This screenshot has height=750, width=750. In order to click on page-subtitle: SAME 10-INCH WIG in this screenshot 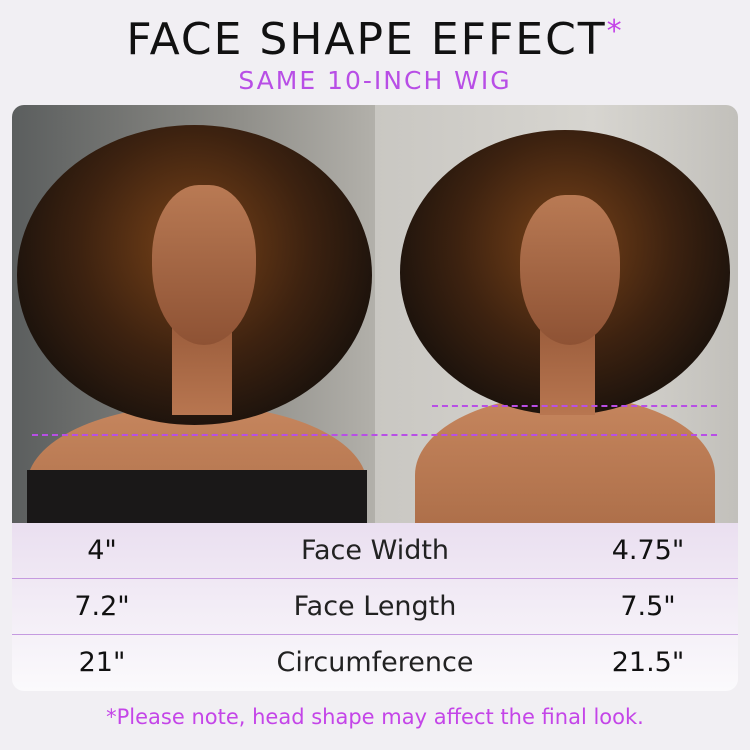, I will do `click(375, 80)`.